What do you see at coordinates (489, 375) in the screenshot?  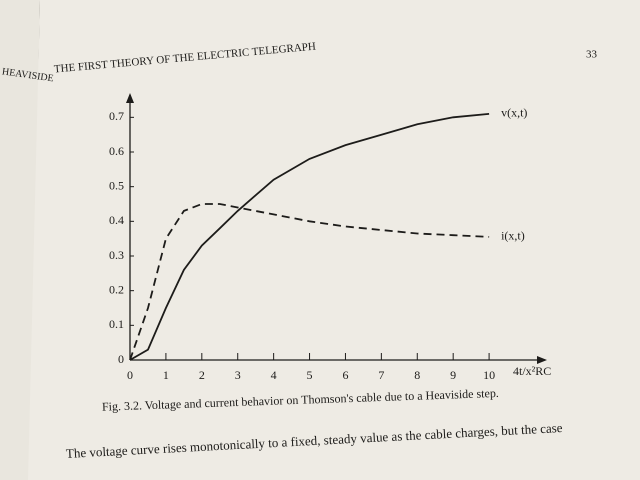 I see `x-tick-label: 10` at bounding box center [489, 375].